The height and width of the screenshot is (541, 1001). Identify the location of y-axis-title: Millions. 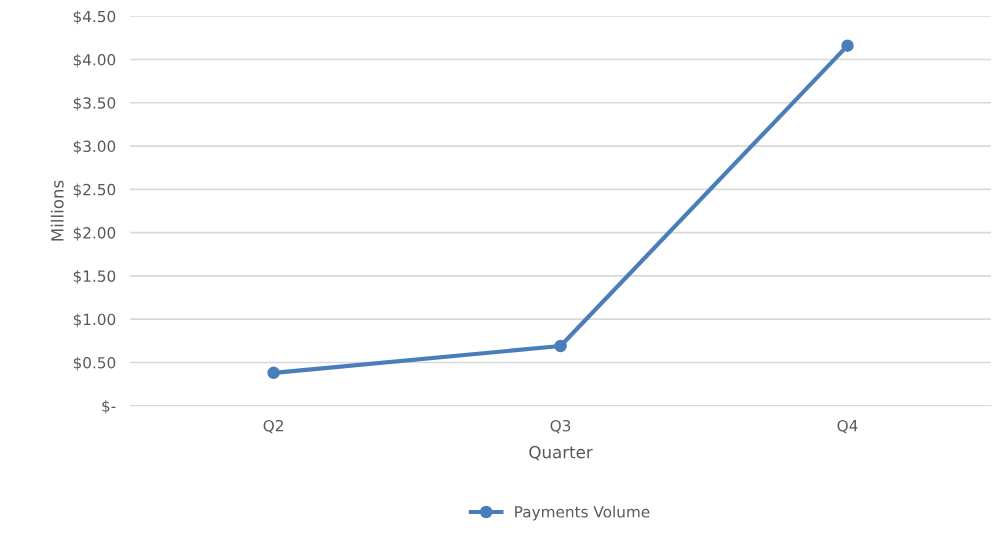
(57, 210).